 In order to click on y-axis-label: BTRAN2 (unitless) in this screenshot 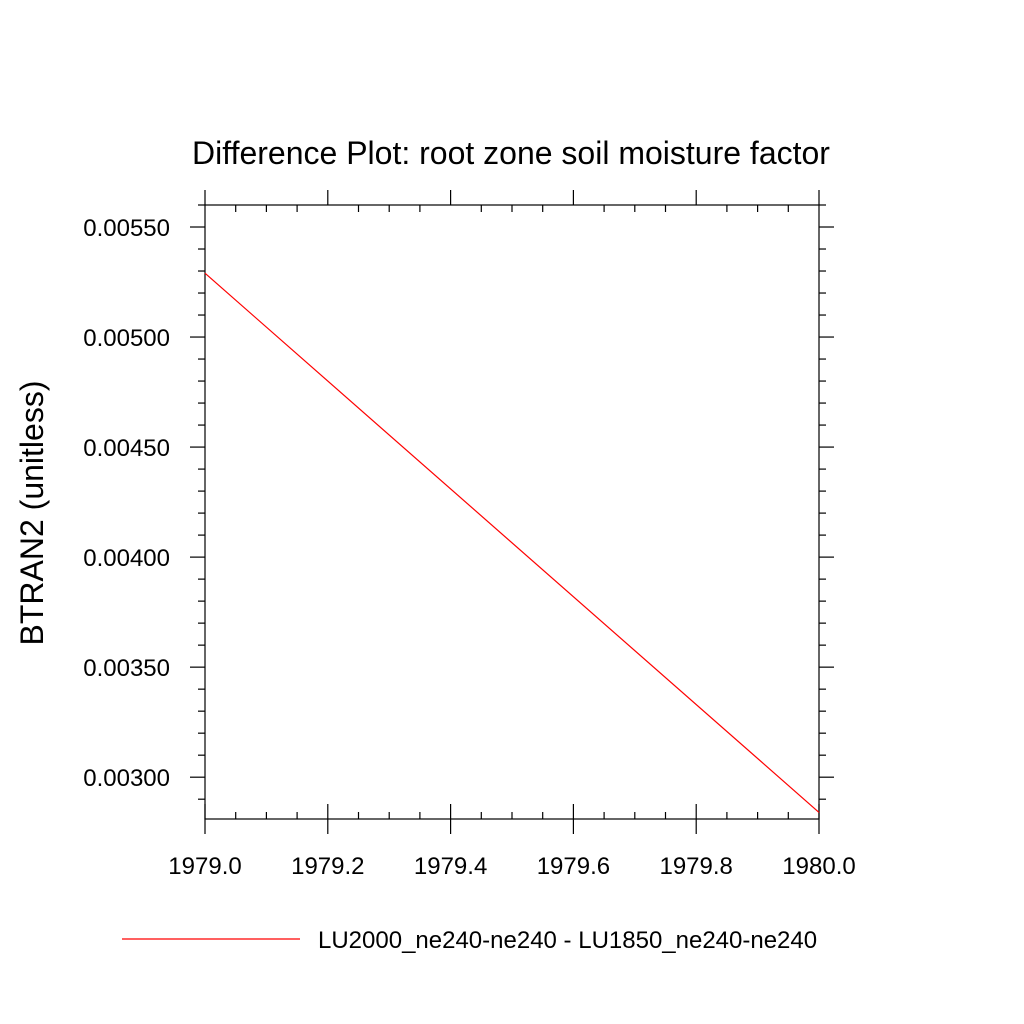, I will do `click(32, 513)`.